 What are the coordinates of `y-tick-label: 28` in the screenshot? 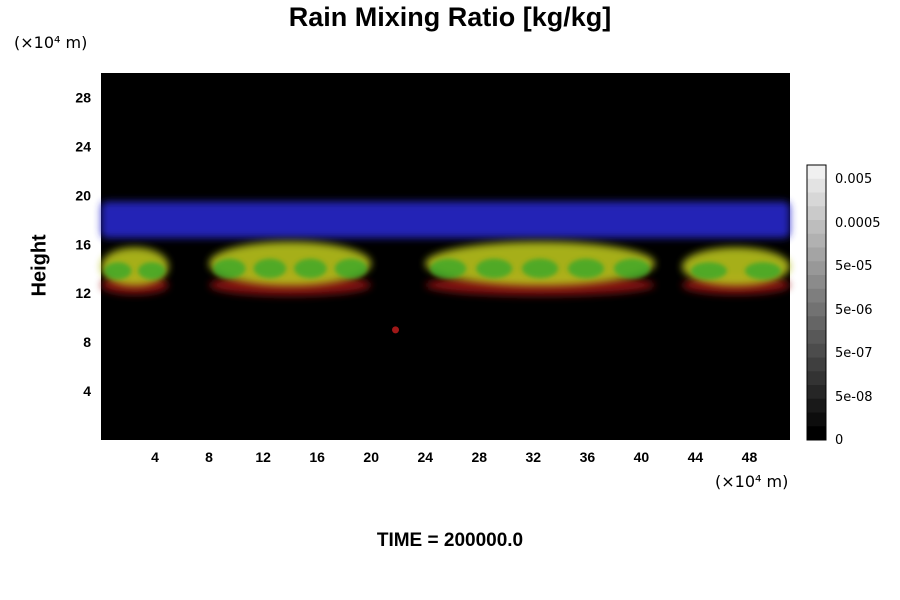 It's located at (83, 97).